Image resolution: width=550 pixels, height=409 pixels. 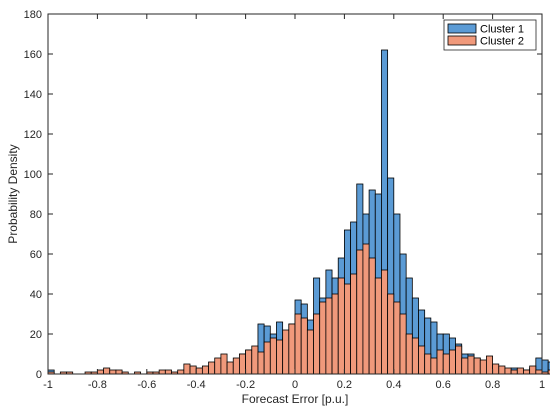 What do you see at coordinates (196, 385) in the screenshot?
I see `x-tick-label: -0.4` at bounding box center [196, 385].